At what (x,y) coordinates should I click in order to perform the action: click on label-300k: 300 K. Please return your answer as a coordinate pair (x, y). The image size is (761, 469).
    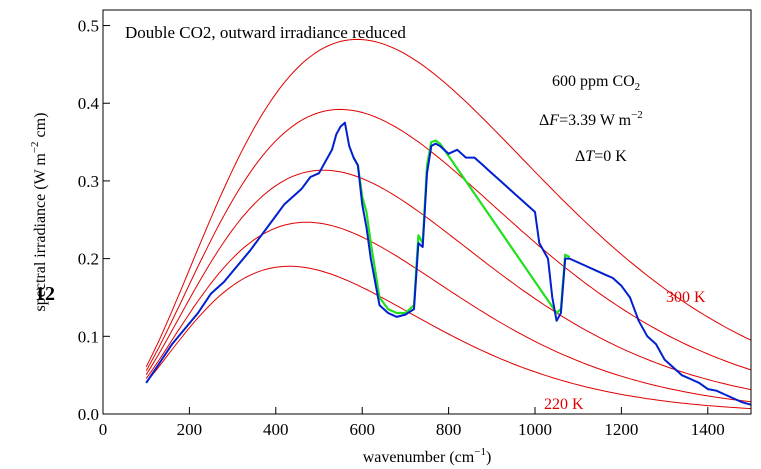
    Looking at the image, I should click on (686, 297).